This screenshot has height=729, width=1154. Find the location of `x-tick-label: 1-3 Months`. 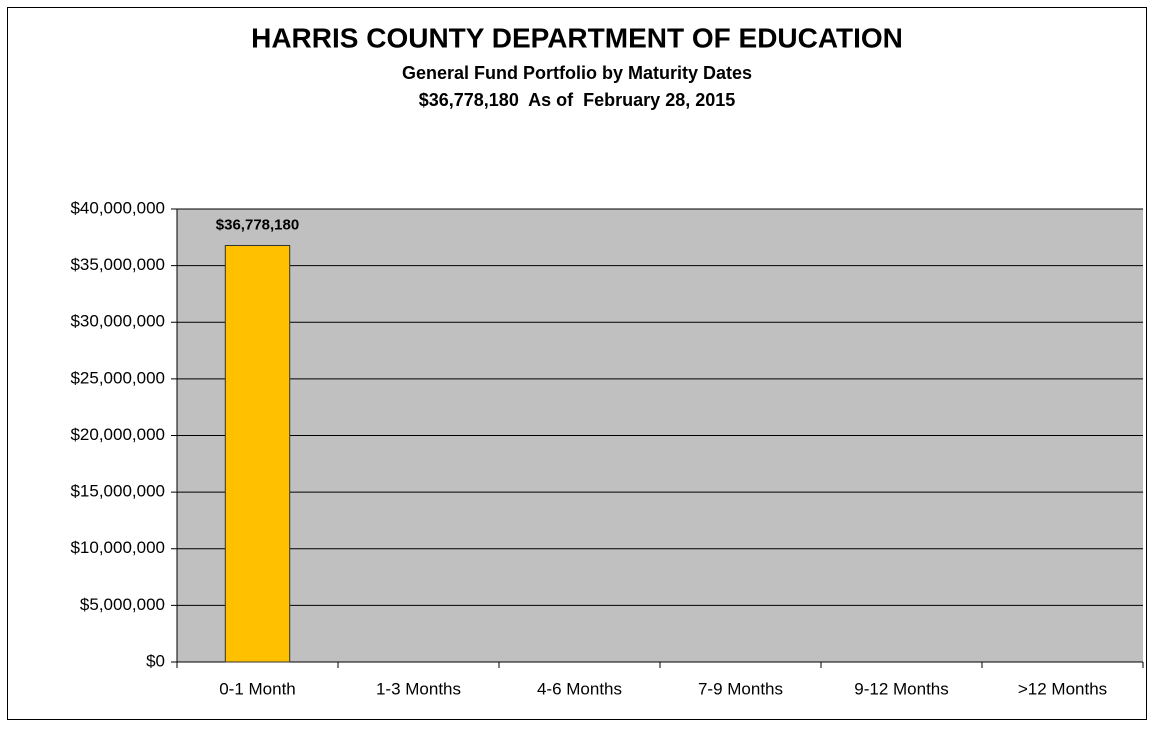

x-tick-label: 1-3 Months is located at coordinates (418, 688).